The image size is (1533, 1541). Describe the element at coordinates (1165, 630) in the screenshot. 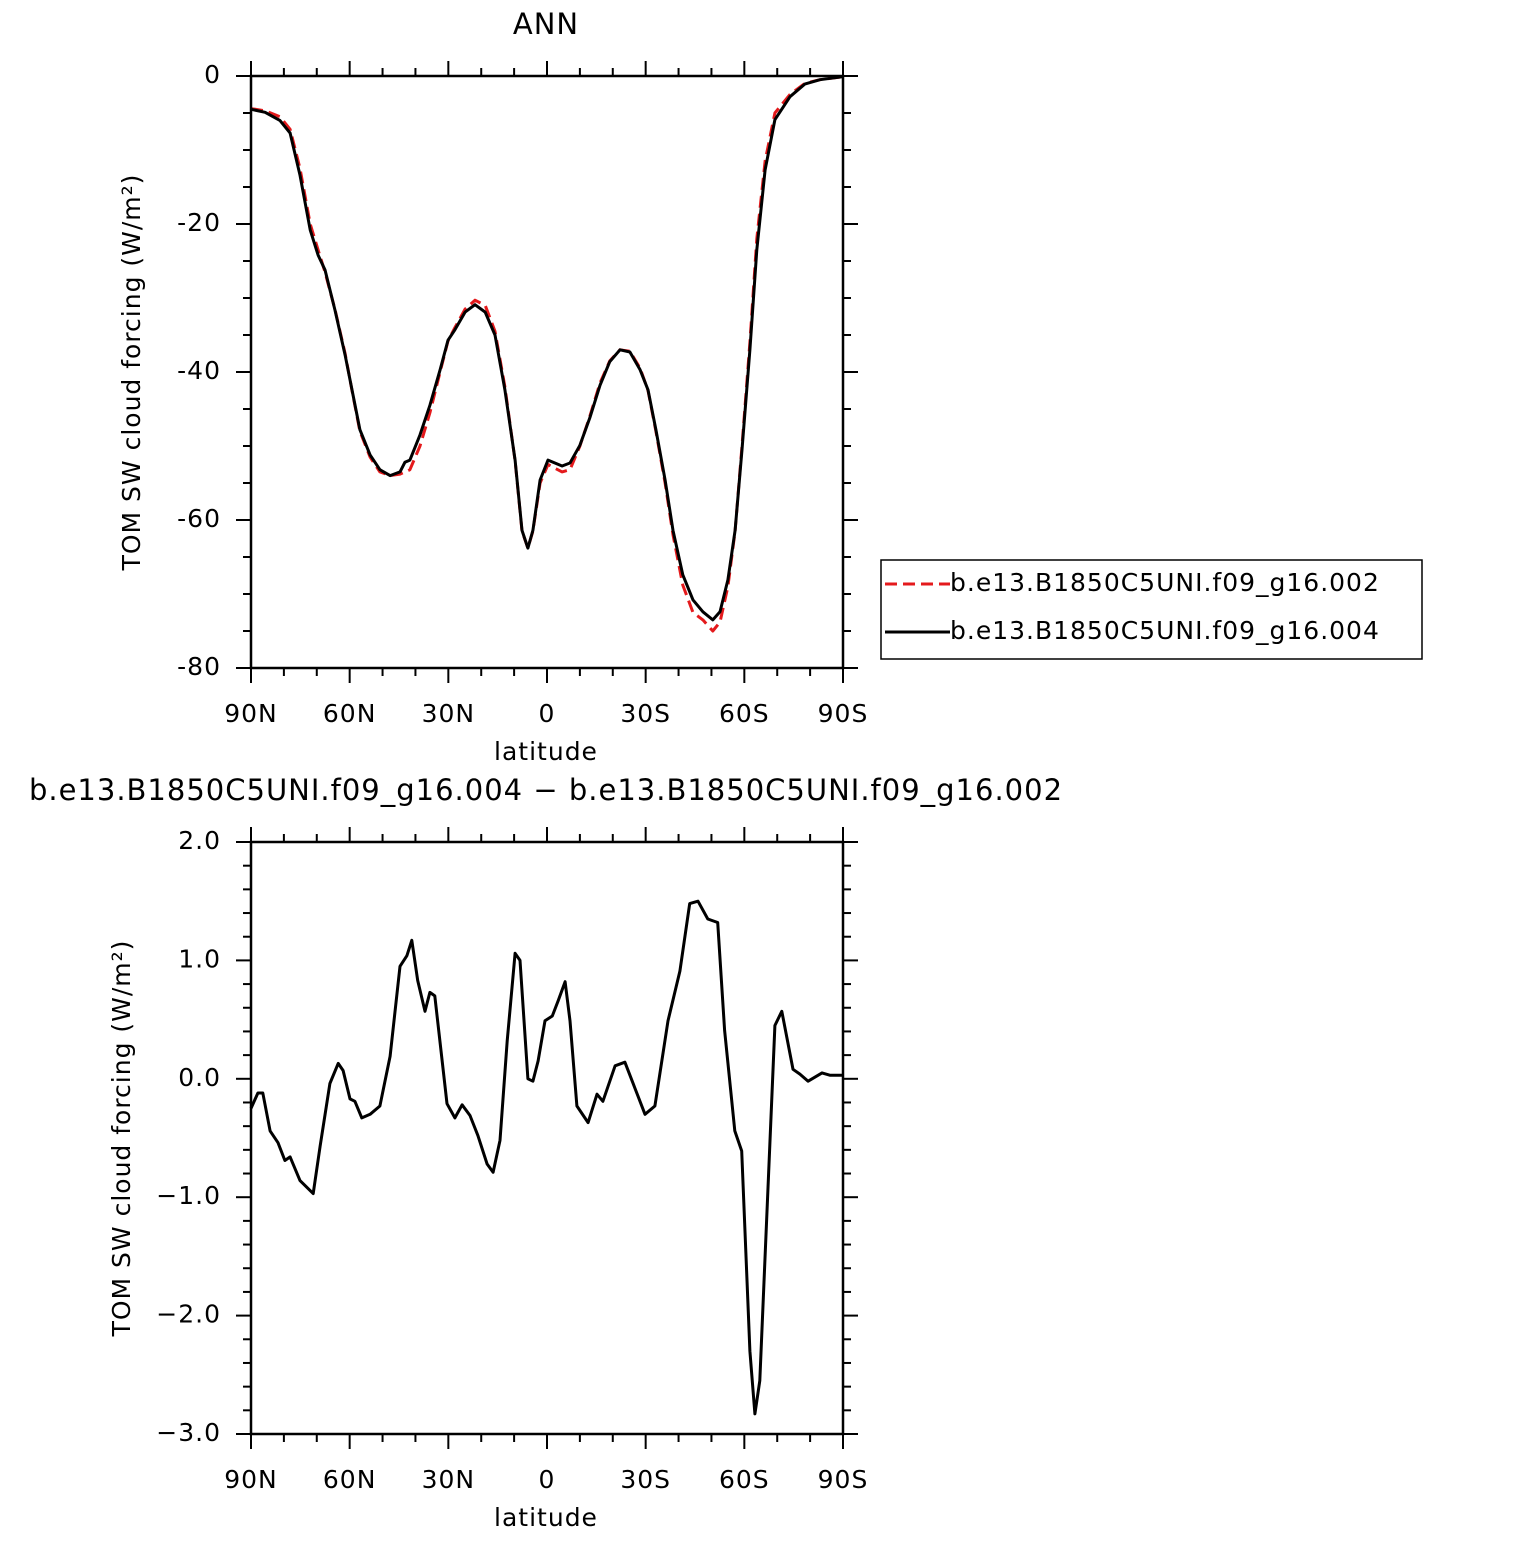

I see `legend-label: b.e13.B1850C5UNI.f09_g16.004` at that location.